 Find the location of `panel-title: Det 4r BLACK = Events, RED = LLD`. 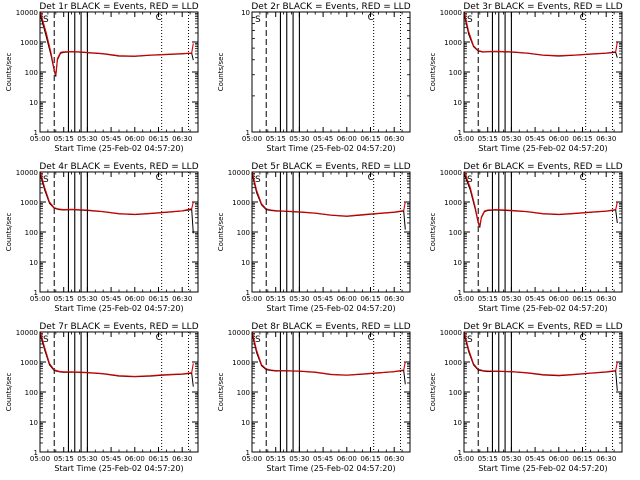

panel-title: Det 4r BLACK = Events, RED = LLD is located at coordinates (118, 167).